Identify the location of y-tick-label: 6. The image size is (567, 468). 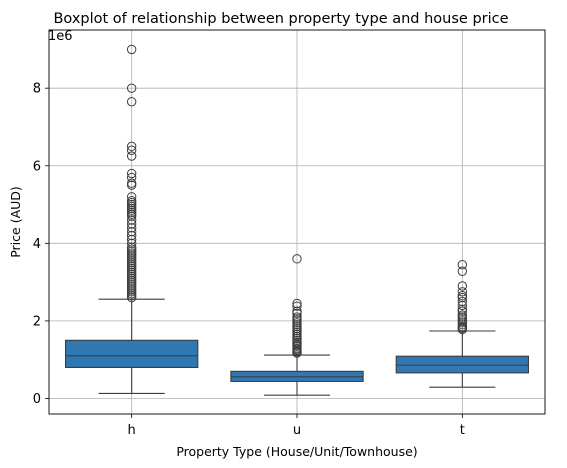
(37, 166).